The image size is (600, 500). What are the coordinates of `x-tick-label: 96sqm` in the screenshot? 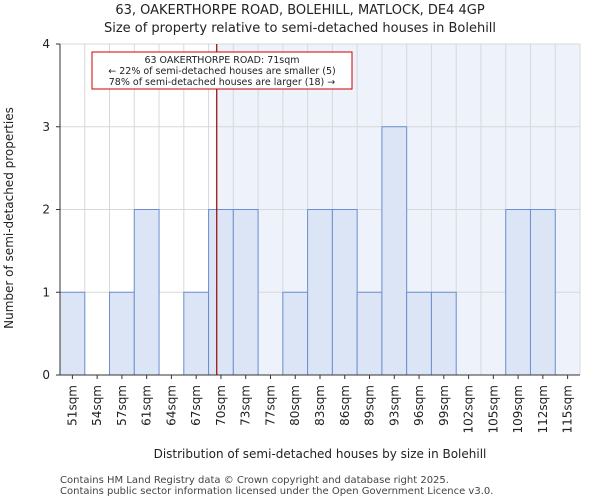 It's located at (419, 405).